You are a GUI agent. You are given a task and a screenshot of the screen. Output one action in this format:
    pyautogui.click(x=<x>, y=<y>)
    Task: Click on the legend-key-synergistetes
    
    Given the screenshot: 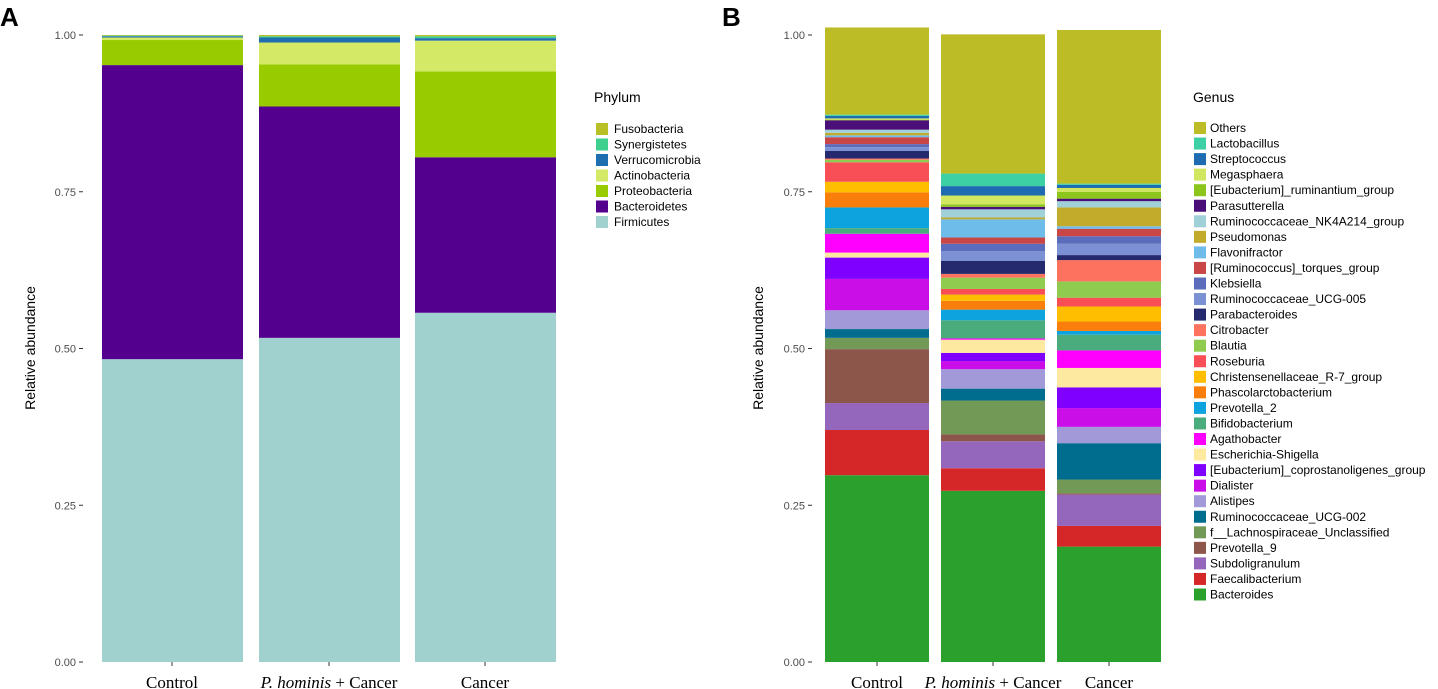 What is the action you would take?
    pyautogui.click(x=602, y=144)
    